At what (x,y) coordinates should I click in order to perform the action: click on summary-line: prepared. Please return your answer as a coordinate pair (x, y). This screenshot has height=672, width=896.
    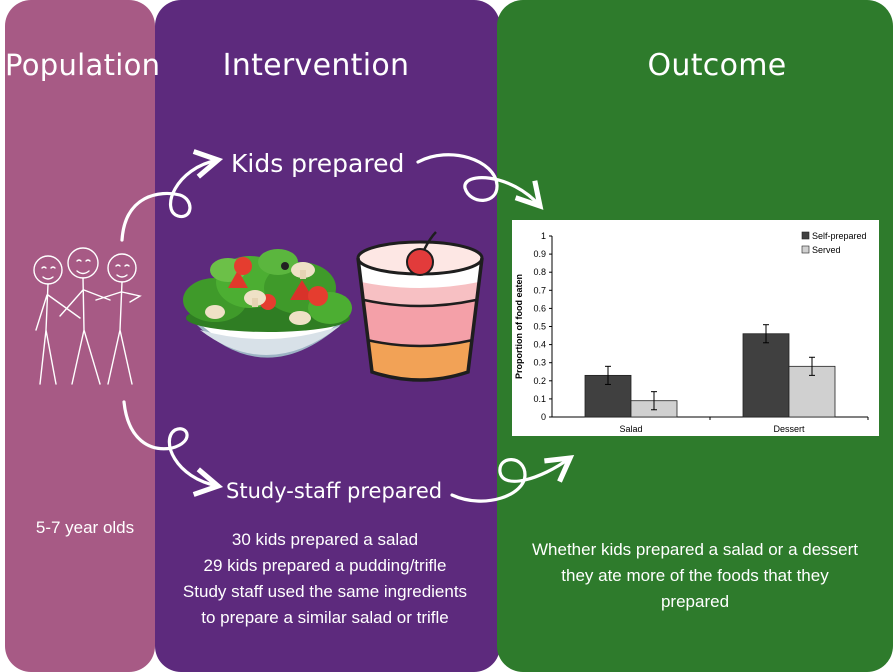
    Looking at the image, I should click on (695, 601).